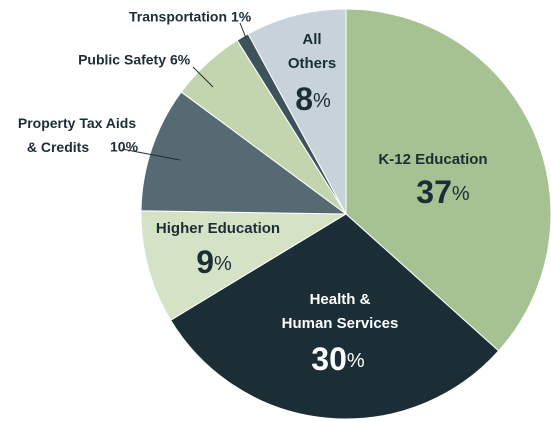 This screenshot has height=421, width=551. Describe the element at coordinates (124, 147) in the screenshot. I see `value-label: 10%` at that location.